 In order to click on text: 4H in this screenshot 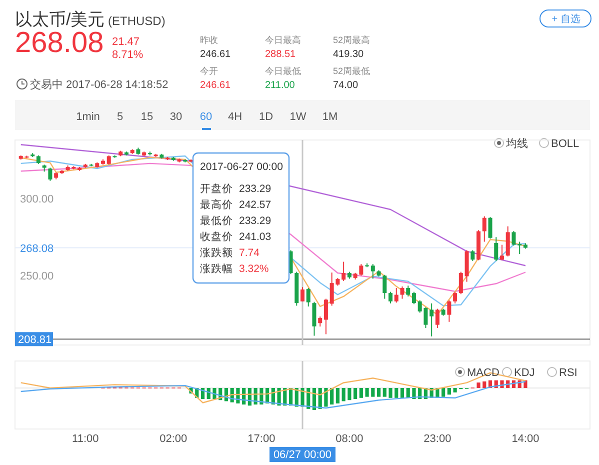, I will do `click(235, 117)`.